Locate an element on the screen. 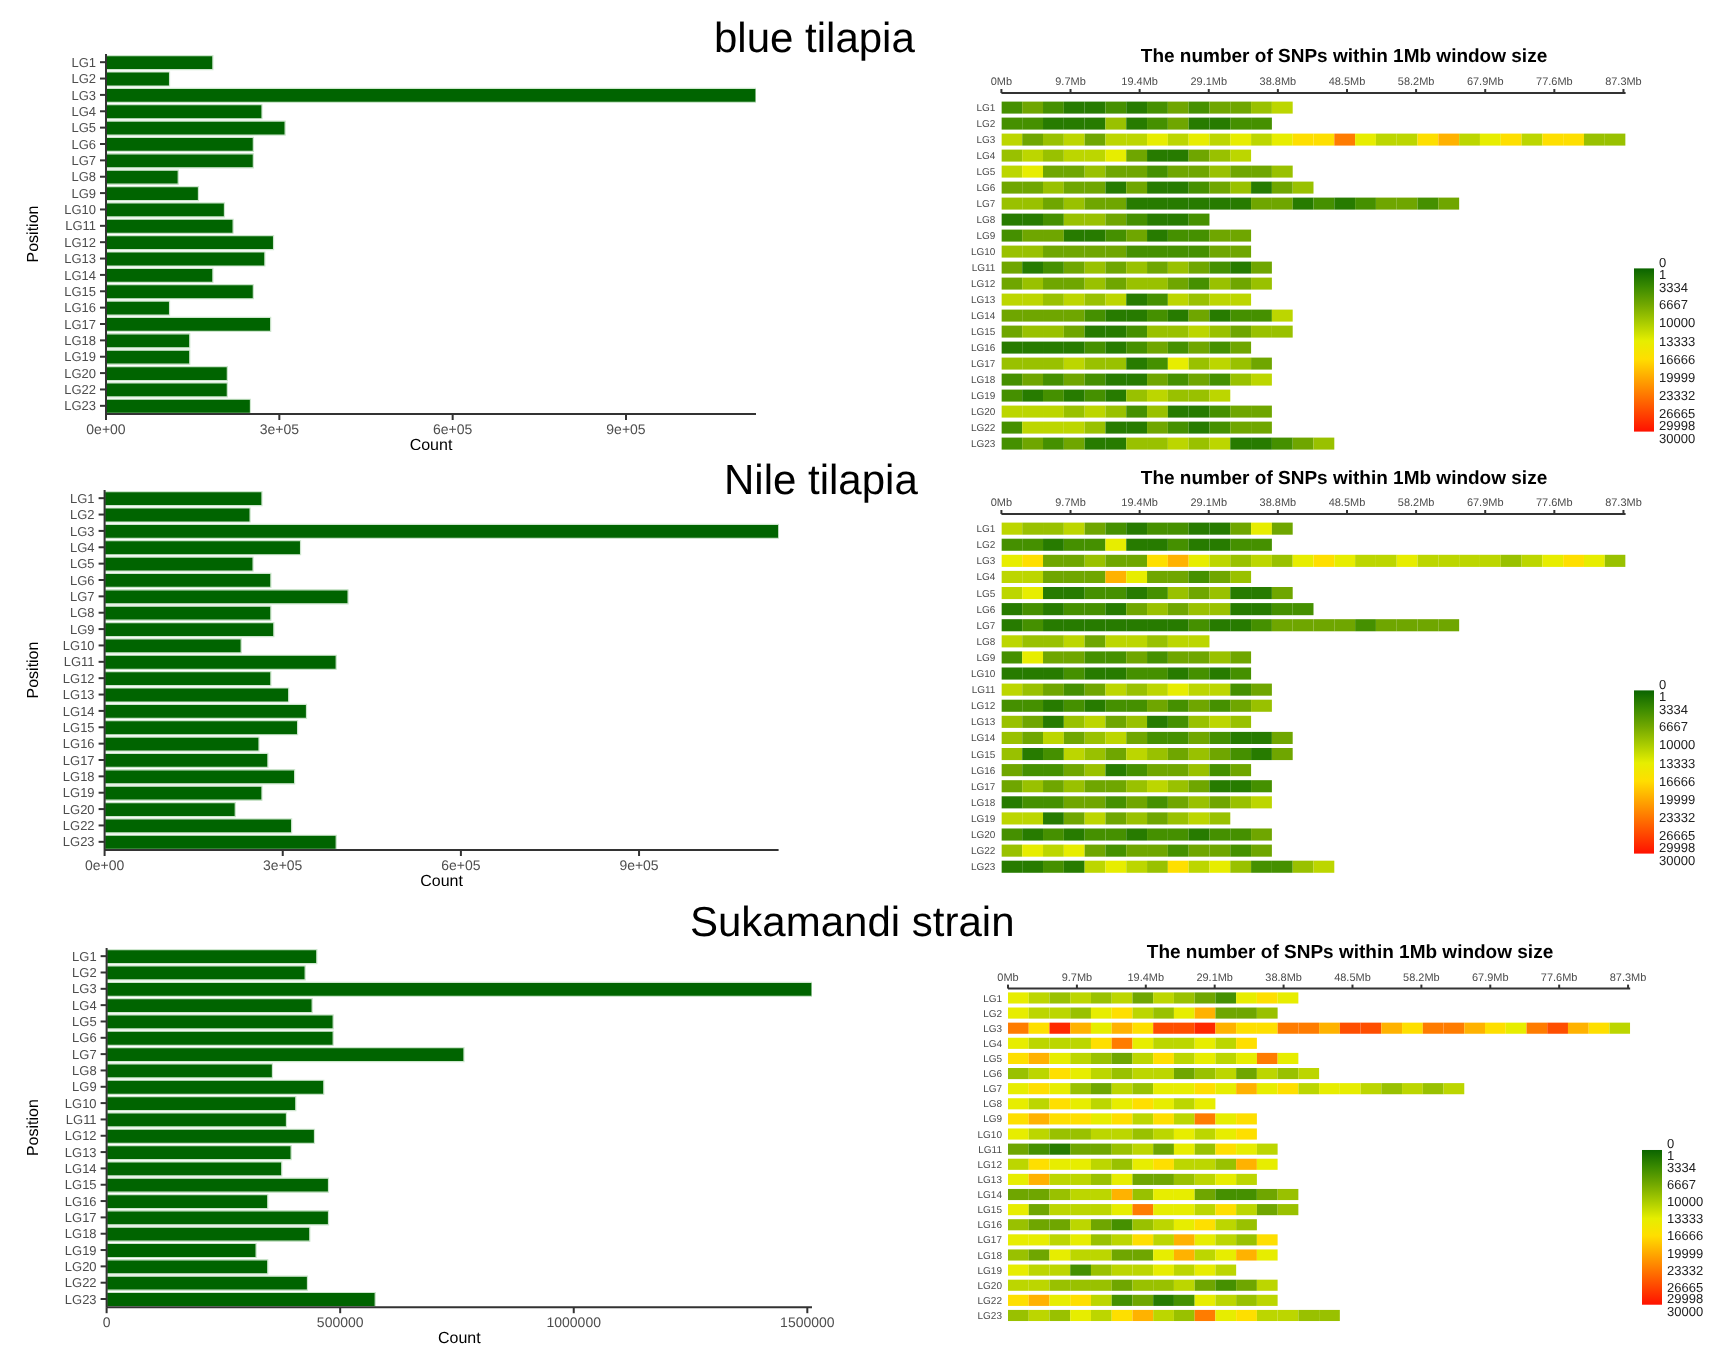 Image resolution: width=1710 pixels, height=1346 pixels. chart-title: blue tilapia is located at coordinates (814, 39).